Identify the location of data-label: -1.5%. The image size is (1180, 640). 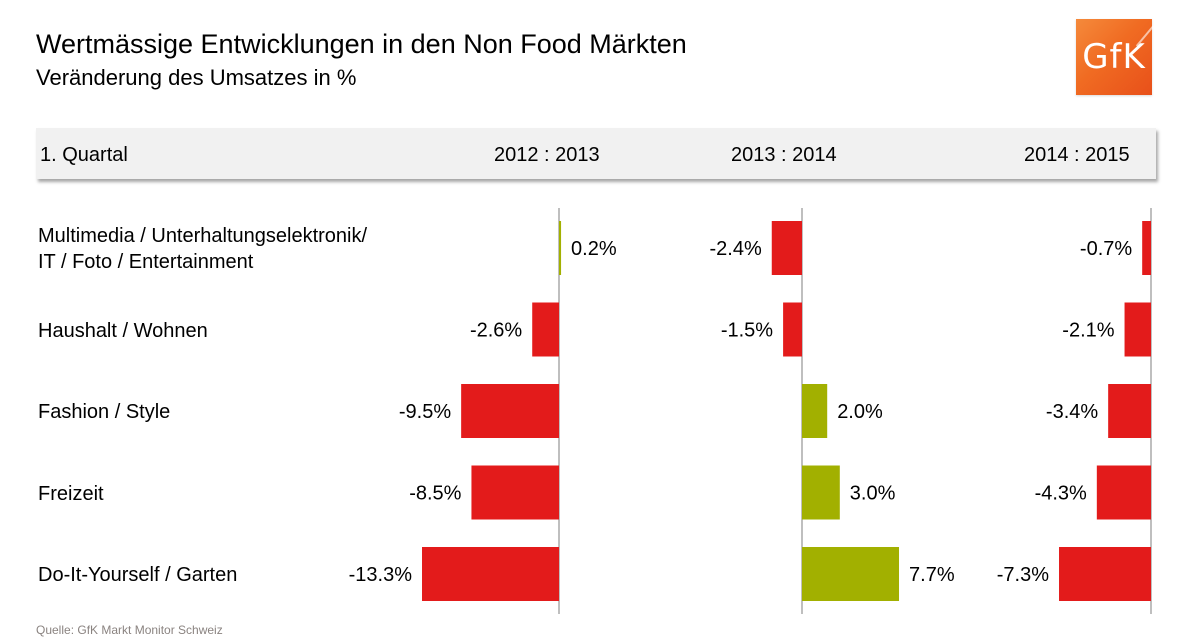
(747, 331).